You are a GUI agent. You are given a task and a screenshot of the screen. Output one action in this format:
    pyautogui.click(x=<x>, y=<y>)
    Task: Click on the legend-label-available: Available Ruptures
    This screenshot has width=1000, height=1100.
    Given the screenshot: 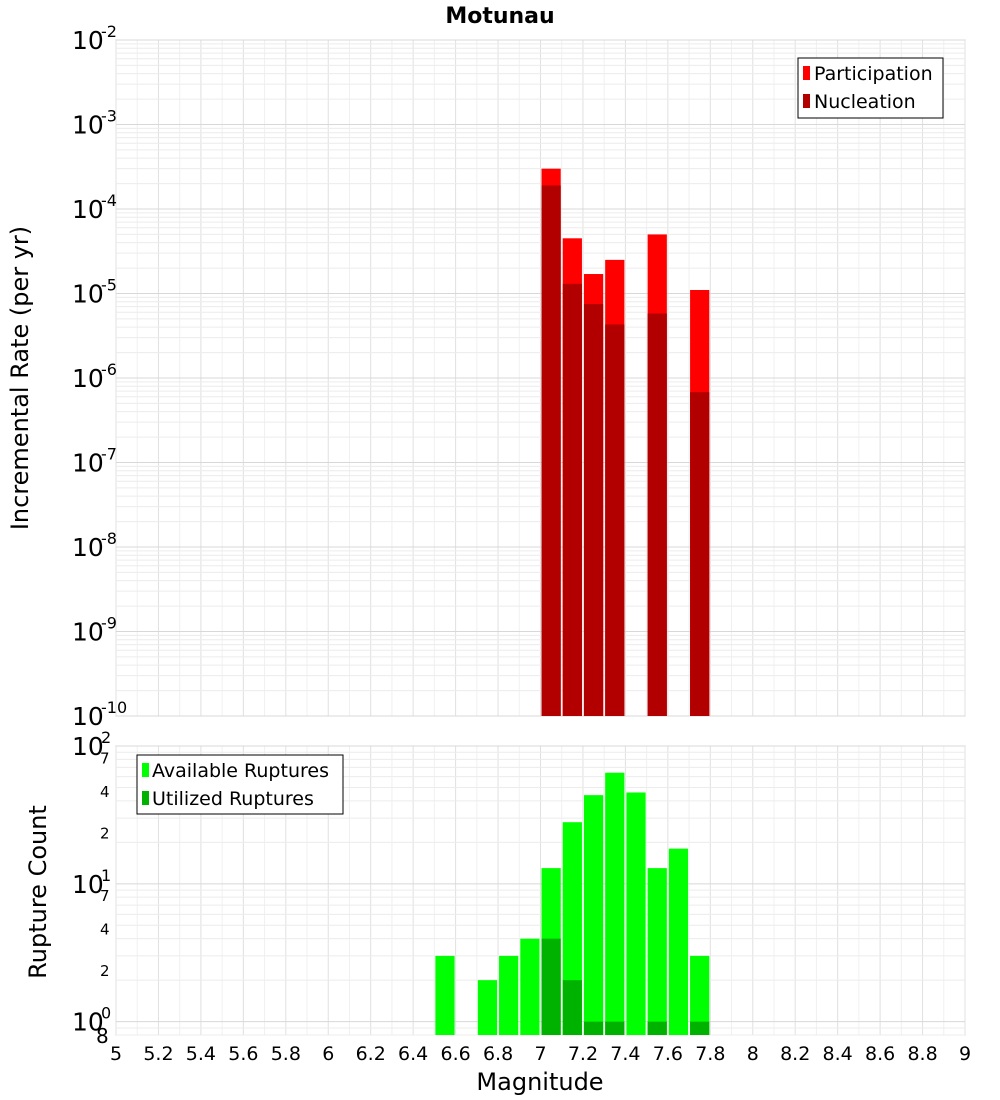 What is the action you would take?
    pyautogui.click(x=240, y=771)
    